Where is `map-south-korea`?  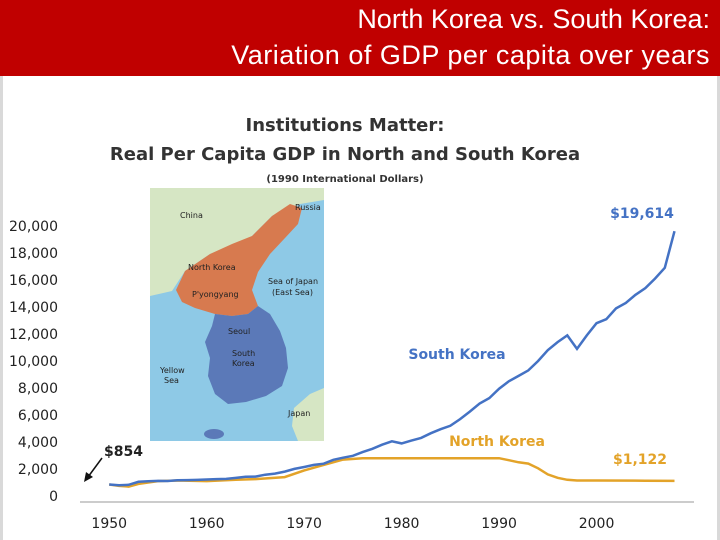
map-south-korea is located at coordinates (246, 355).